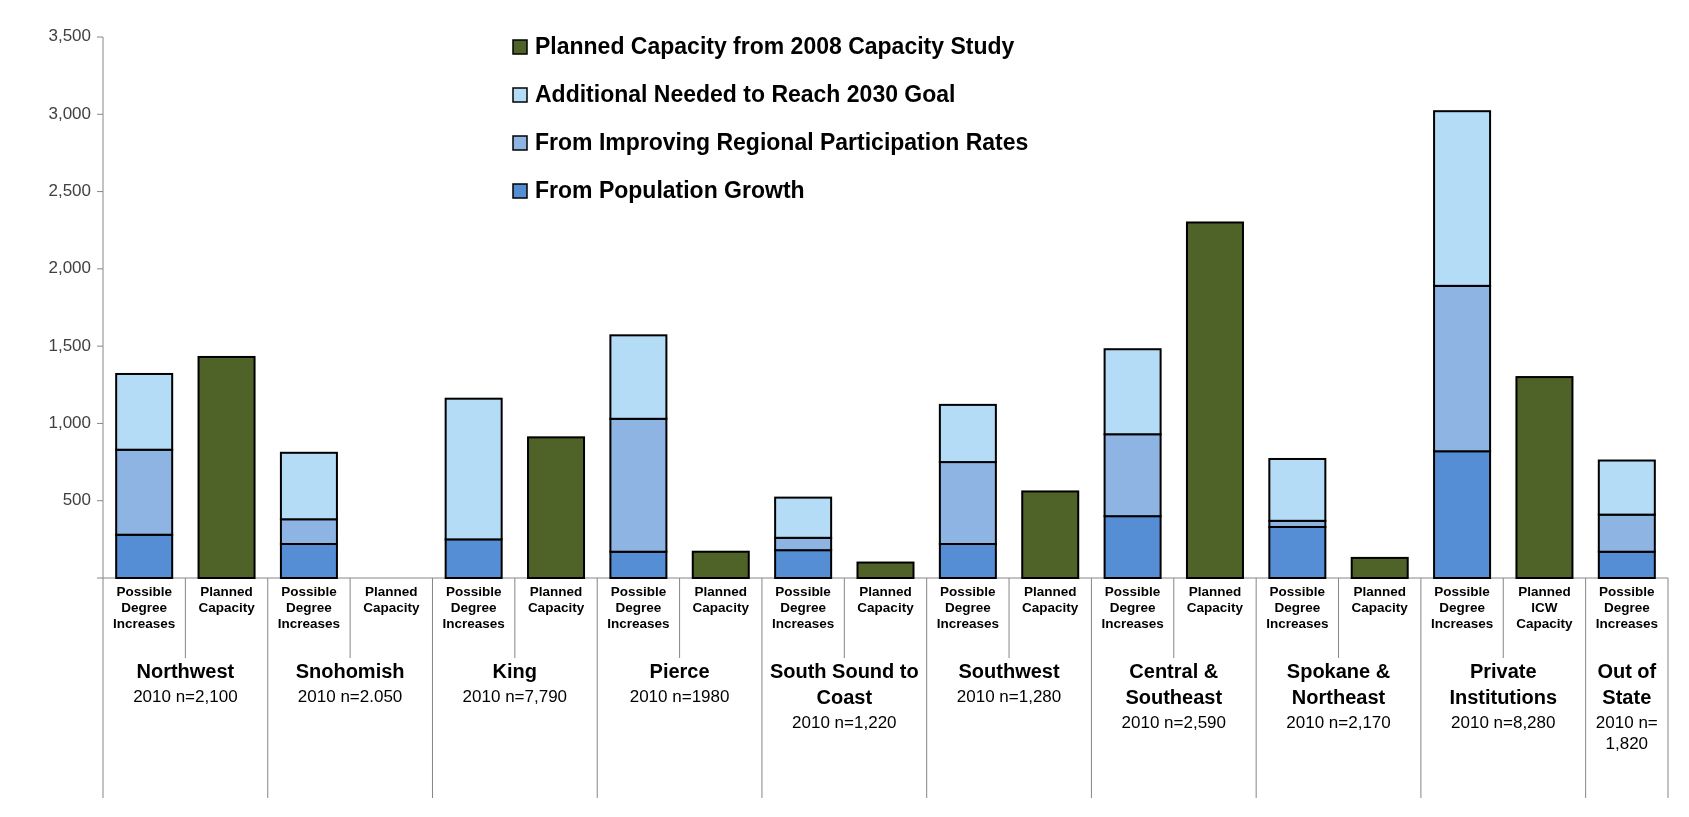 The width and height of the screenshot is (1689, 817). What do you see at coordinates (185, 671) in the screenshot?
I see `text: Northwest` at bounding box center [185, 671].